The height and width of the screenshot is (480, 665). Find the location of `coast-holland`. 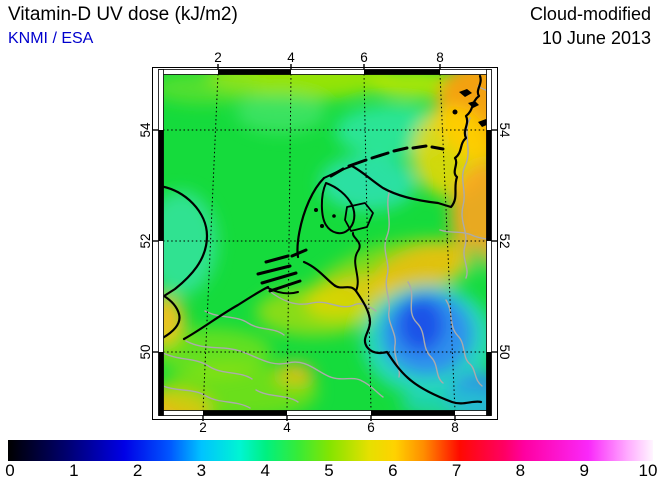

coast-holland is located at coordinates (311, 217).